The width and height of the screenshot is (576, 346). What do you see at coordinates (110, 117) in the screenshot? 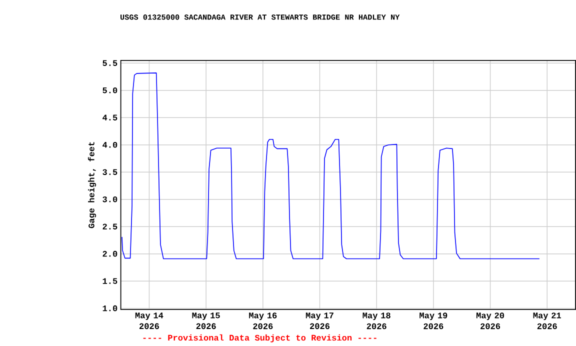
I see `y-tick-label: 4.5` at bounding box center [110, 117].